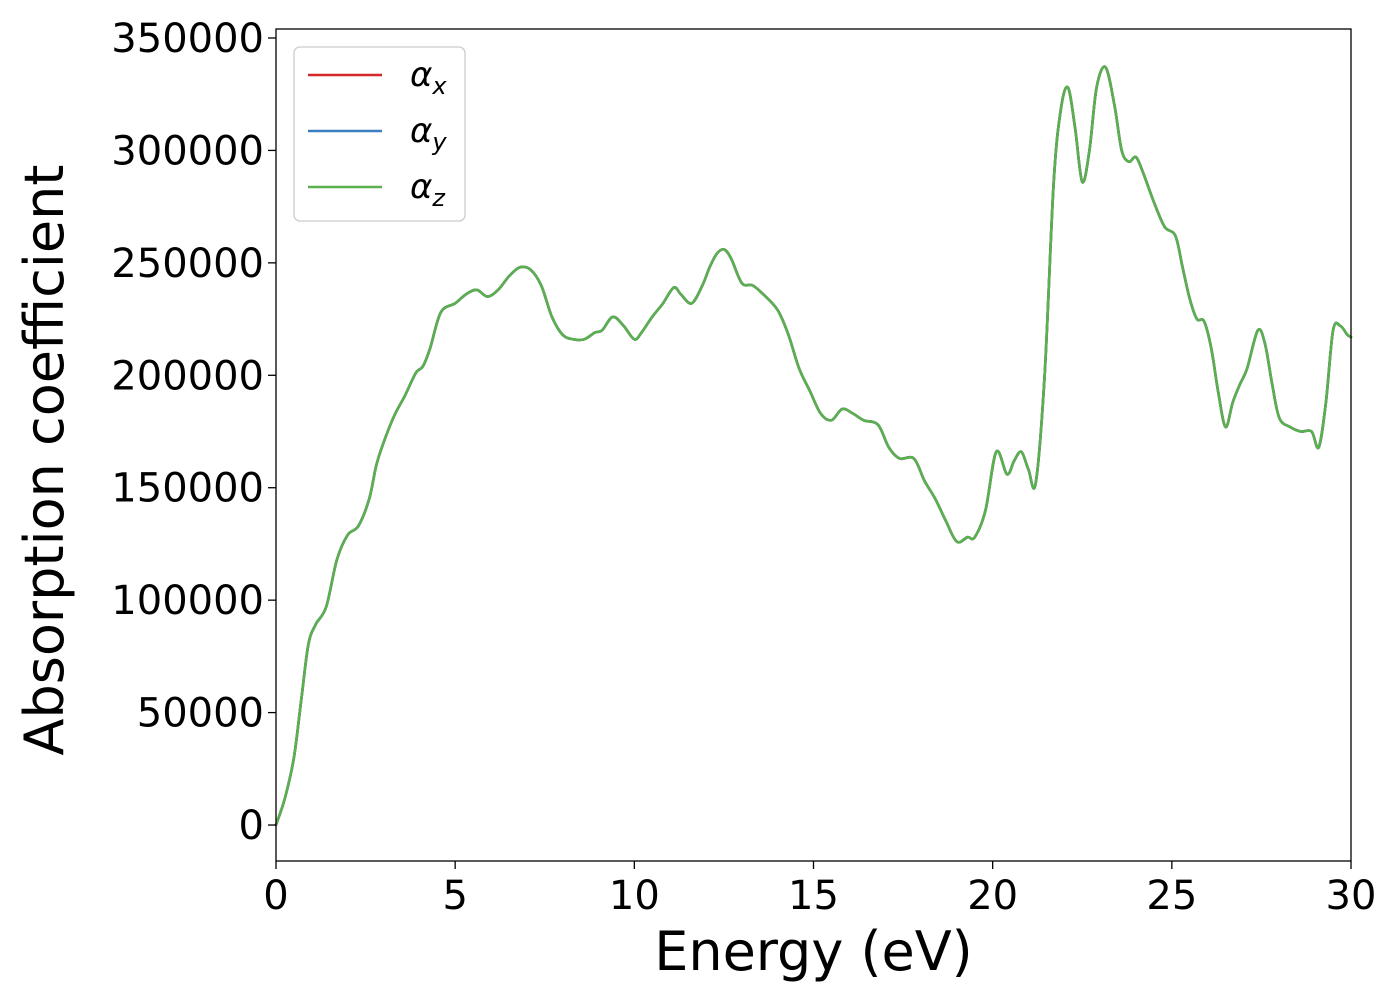 The image size is (1400, 1000). What do you see at coordinates (428, 189) in the screenshot?
I see `legend-label: αz` at bounding box center [428, 189].